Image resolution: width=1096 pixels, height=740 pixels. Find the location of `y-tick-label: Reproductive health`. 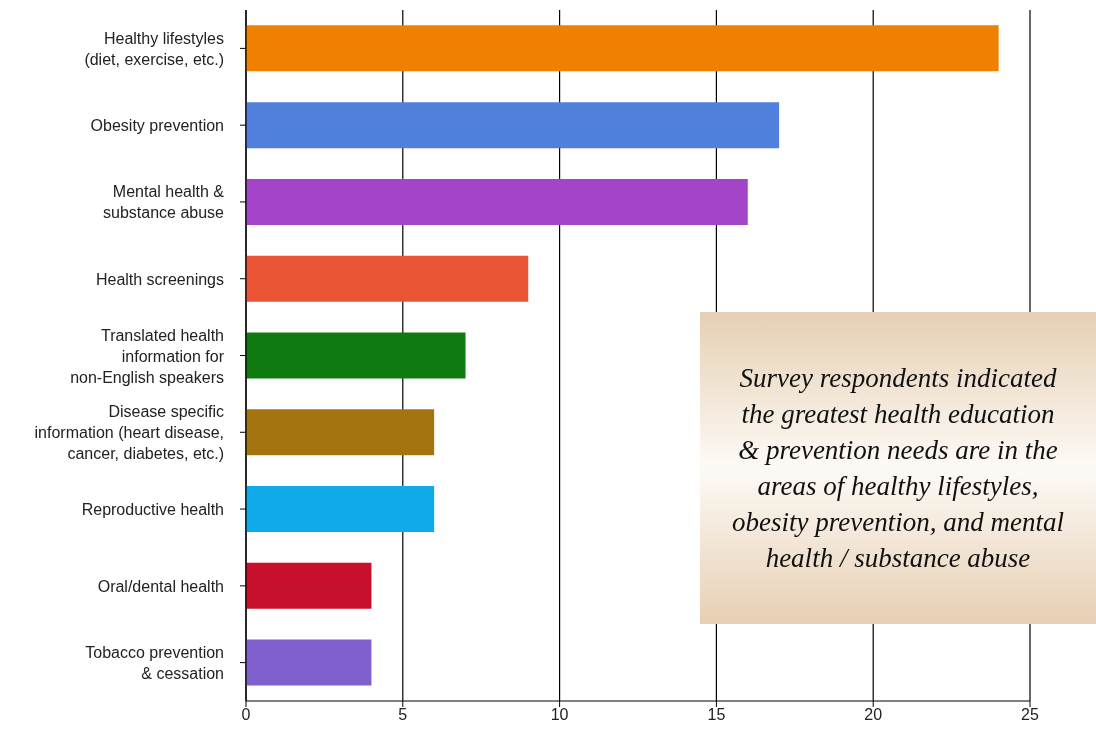

y-tick-label: Reproductive health is located at coordinates (152, 509).